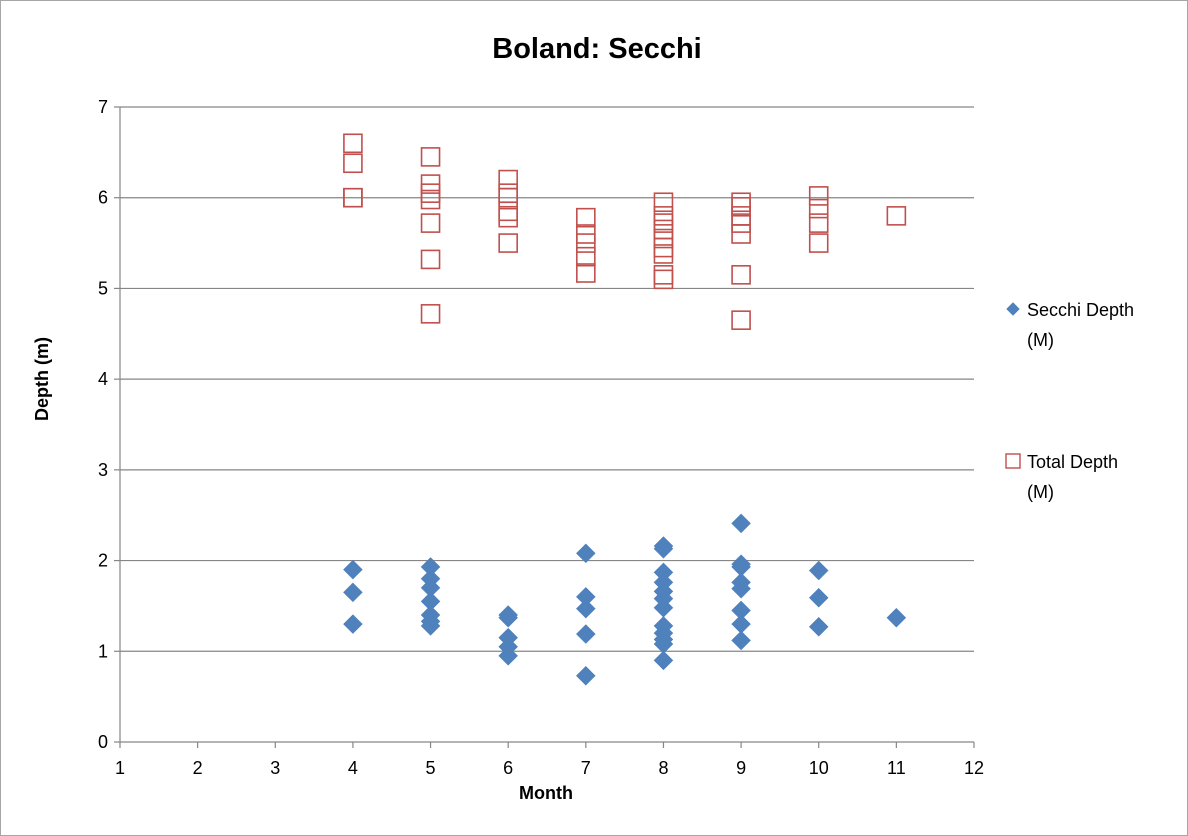 This screenshot has height=836, width=1188. Describe the element at coordinates (663, 768) in the screenshot. I see `x-tick-label: 8` at that location.